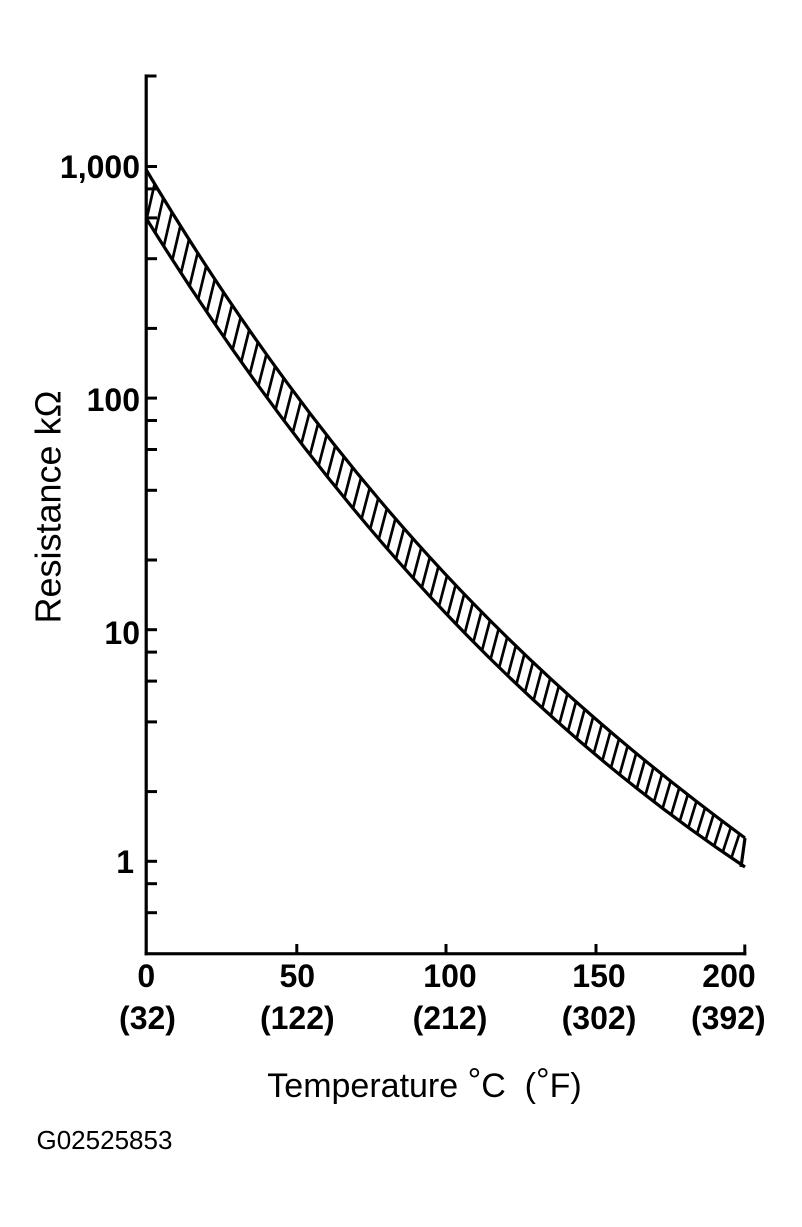 The image size is (802, 1227). Describe the element at coordinates (728, 976) in the screenshot. I see `svg-text: 200` at that location.